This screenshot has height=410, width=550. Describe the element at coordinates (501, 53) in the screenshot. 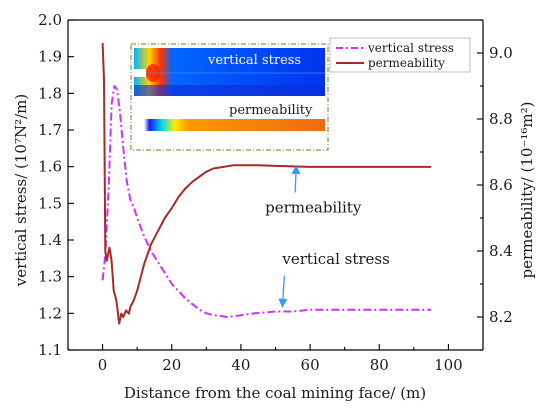

I see `y-right-tick-label: 9.0` at that location.